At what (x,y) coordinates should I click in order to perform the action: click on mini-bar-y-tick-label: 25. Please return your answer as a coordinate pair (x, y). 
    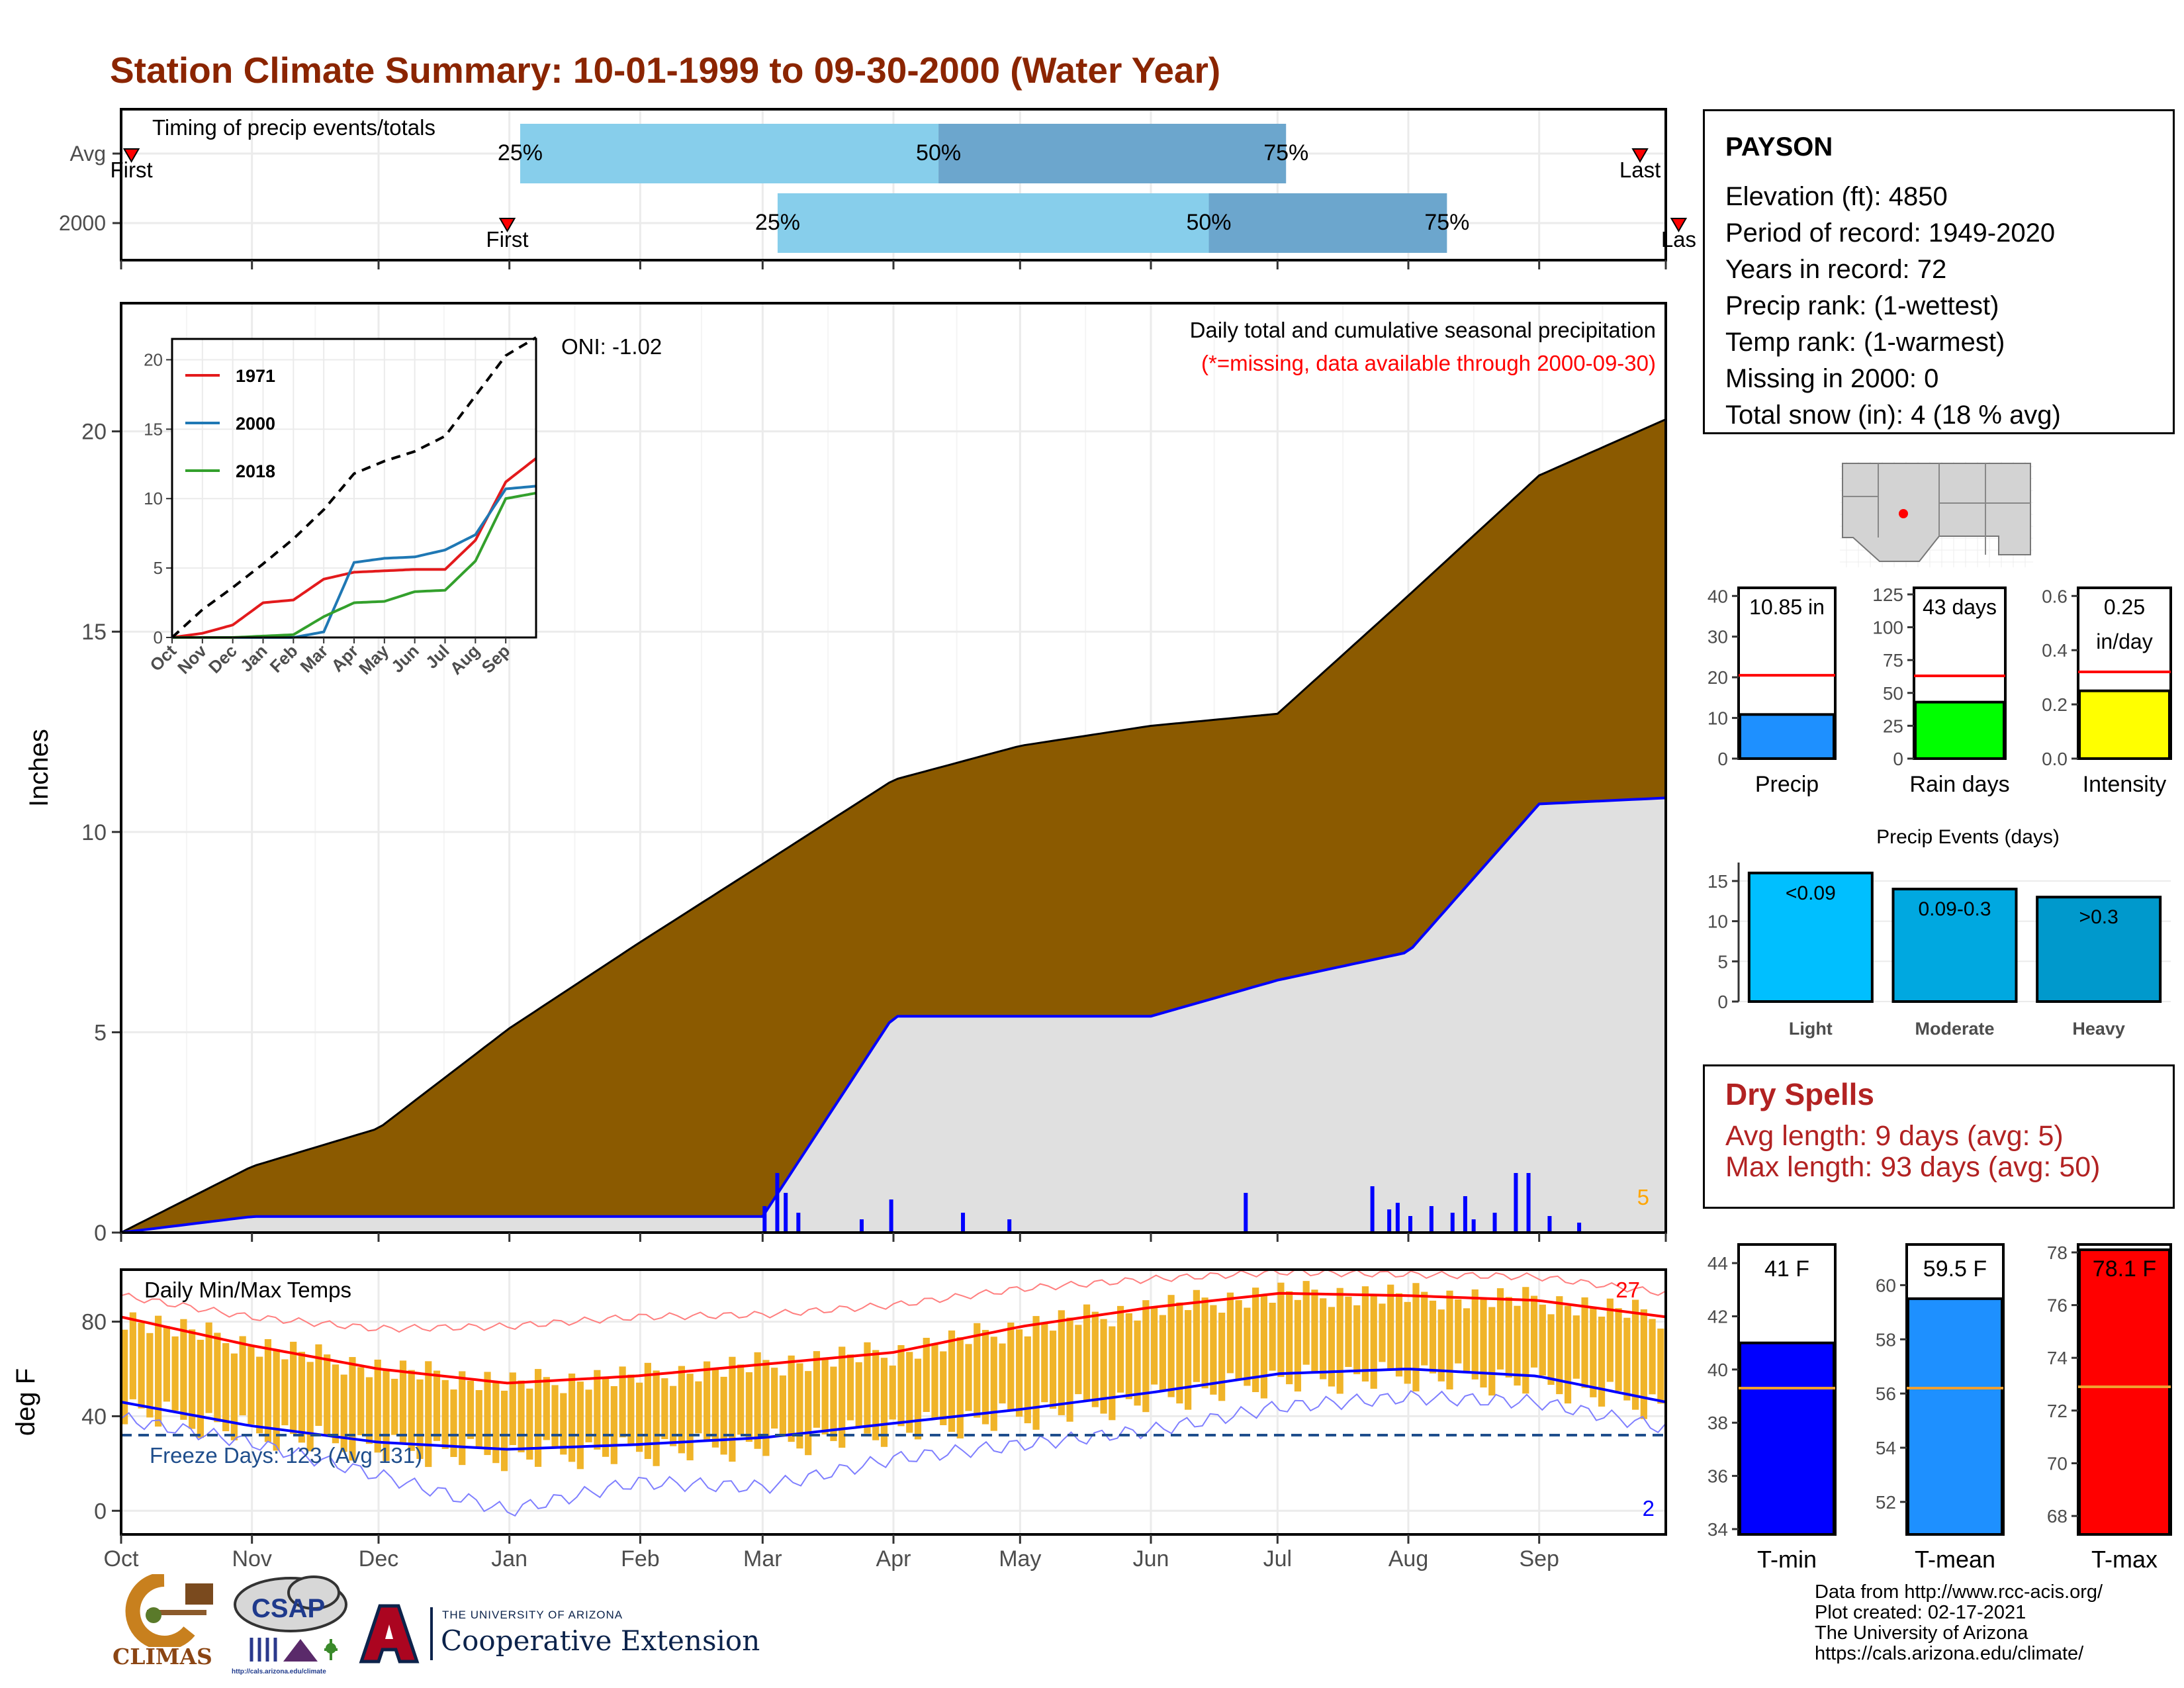
    Looking at the image, I should click on (1893, 726).